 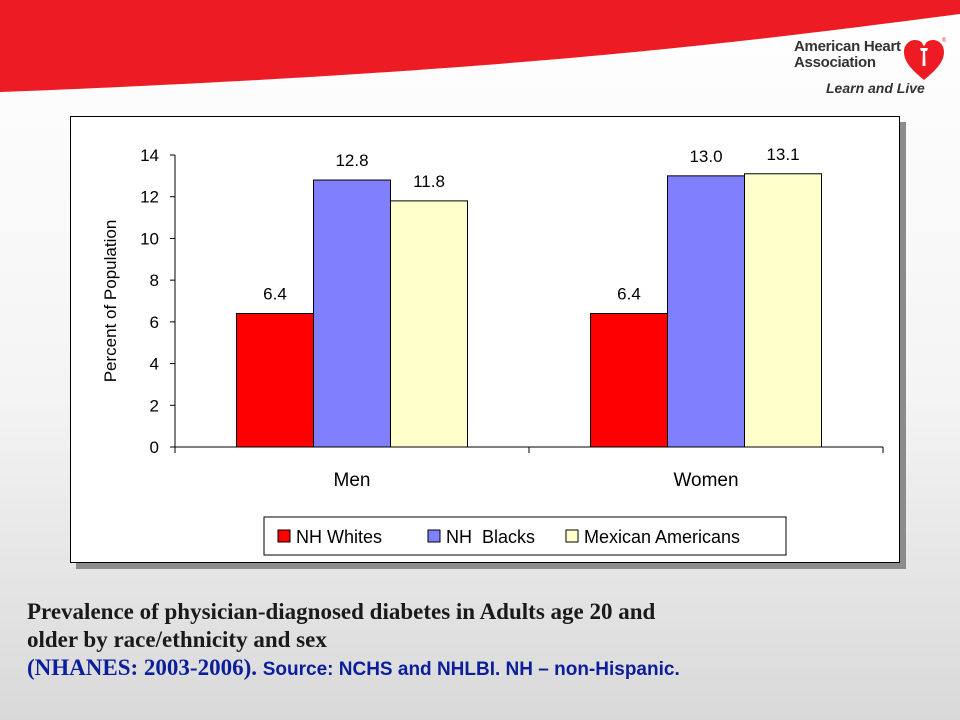 What do you see at coordinates (142, 667) in the screenshot?
I see `caption-survey: (NHANES: 2003-2006).` at bounding box center [142, 667].